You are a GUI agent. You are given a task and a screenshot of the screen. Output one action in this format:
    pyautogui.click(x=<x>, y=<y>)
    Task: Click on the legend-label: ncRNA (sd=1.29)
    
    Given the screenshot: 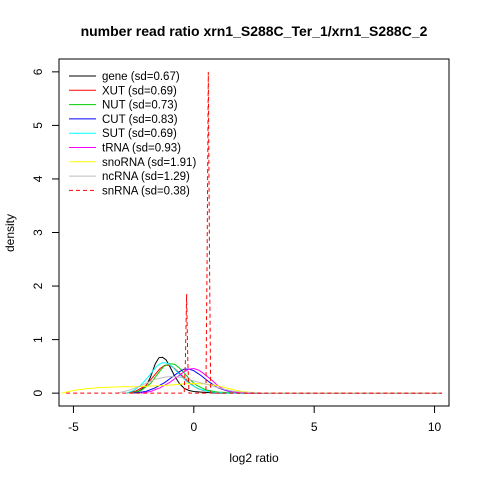 What is the action you would take?
    pyautogui.click(x=146, y=177)
    